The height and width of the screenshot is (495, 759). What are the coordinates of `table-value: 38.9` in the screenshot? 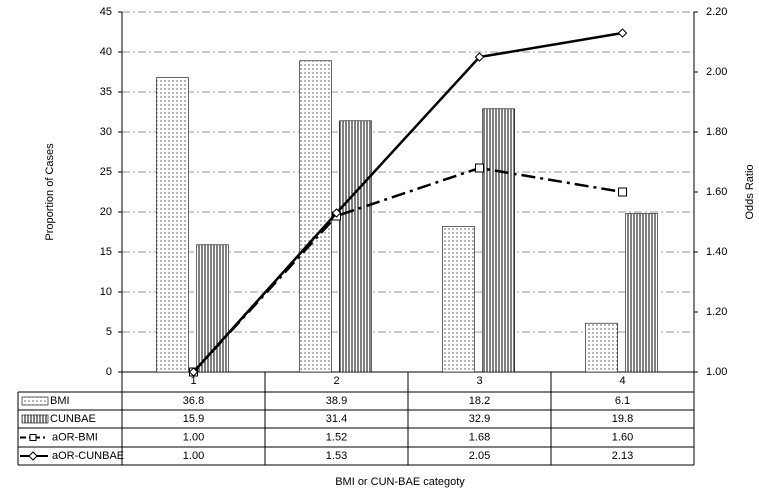 It's located at (336, 401).